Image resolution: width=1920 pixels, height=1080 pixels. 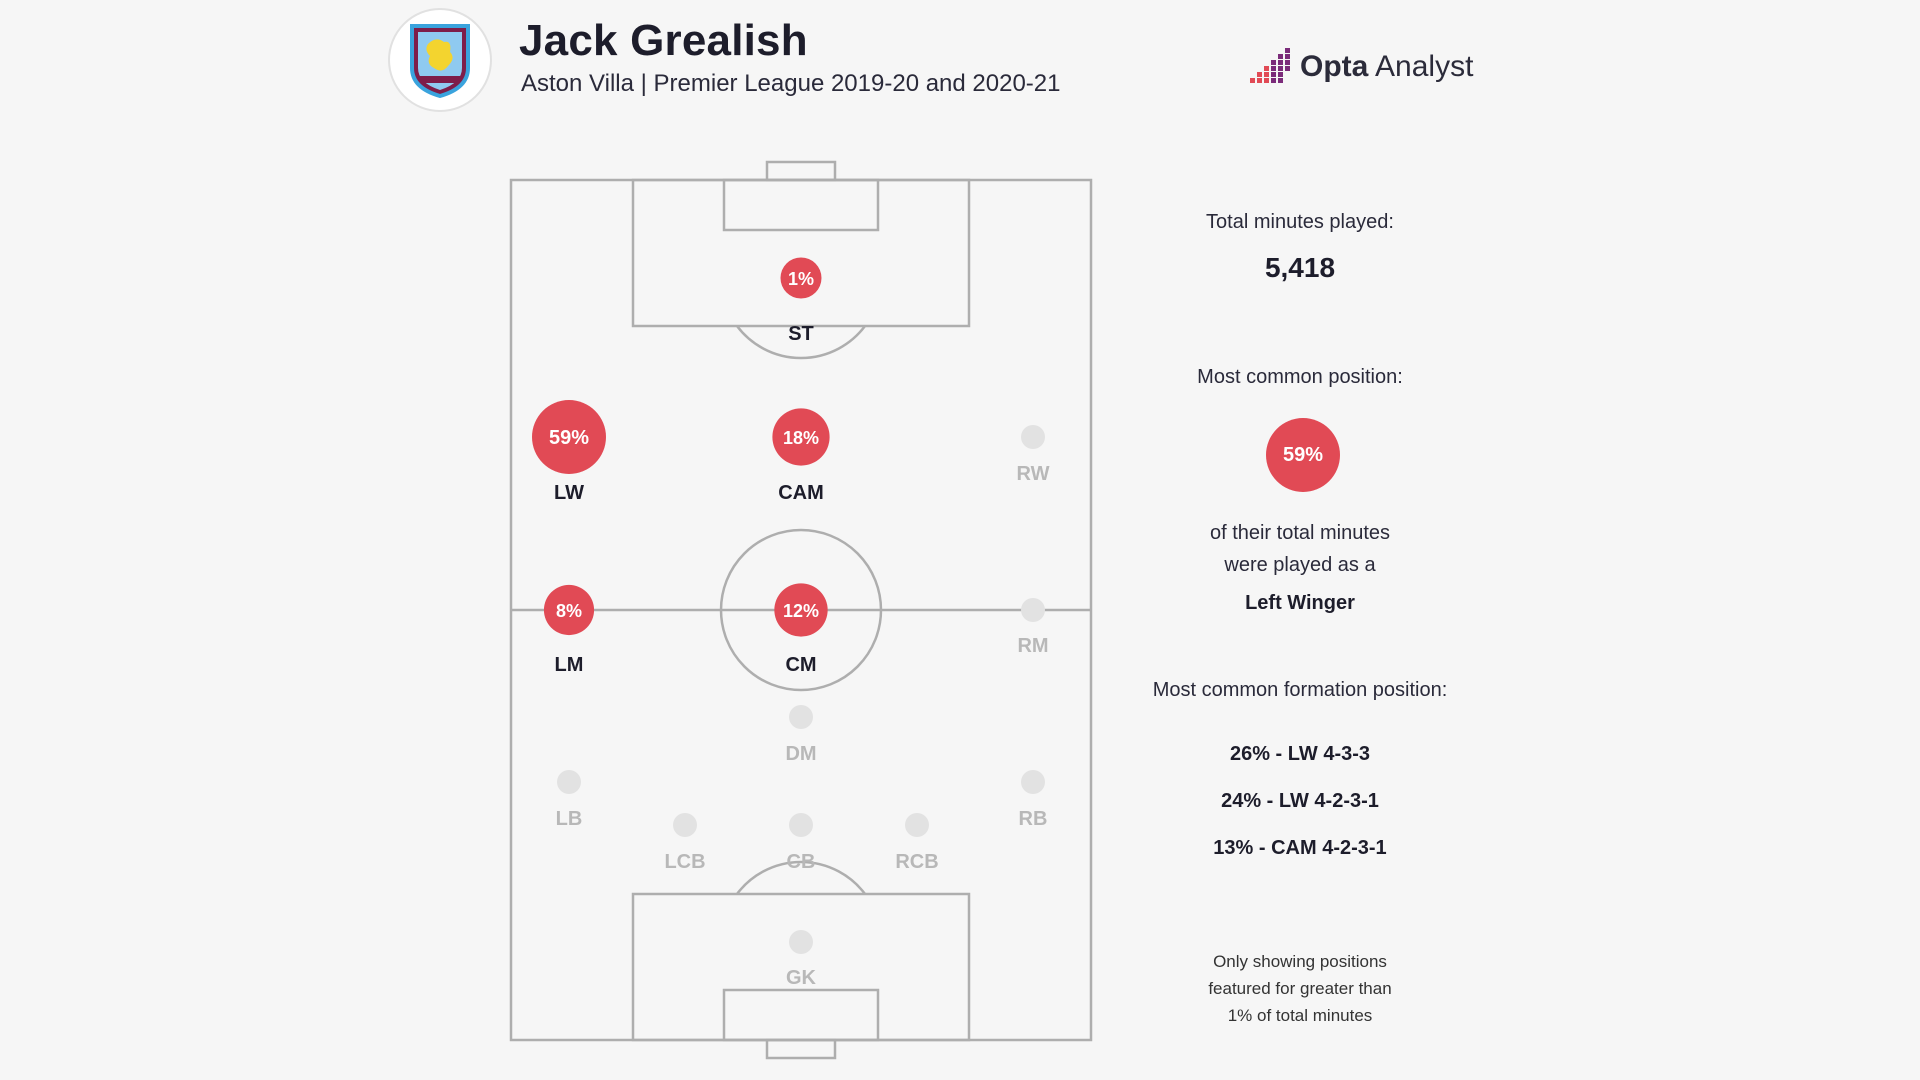 What do you see at coordinates (801, 334) in the screenshot?
I see `position-label-st: ST` at bounding box center [801, 334].